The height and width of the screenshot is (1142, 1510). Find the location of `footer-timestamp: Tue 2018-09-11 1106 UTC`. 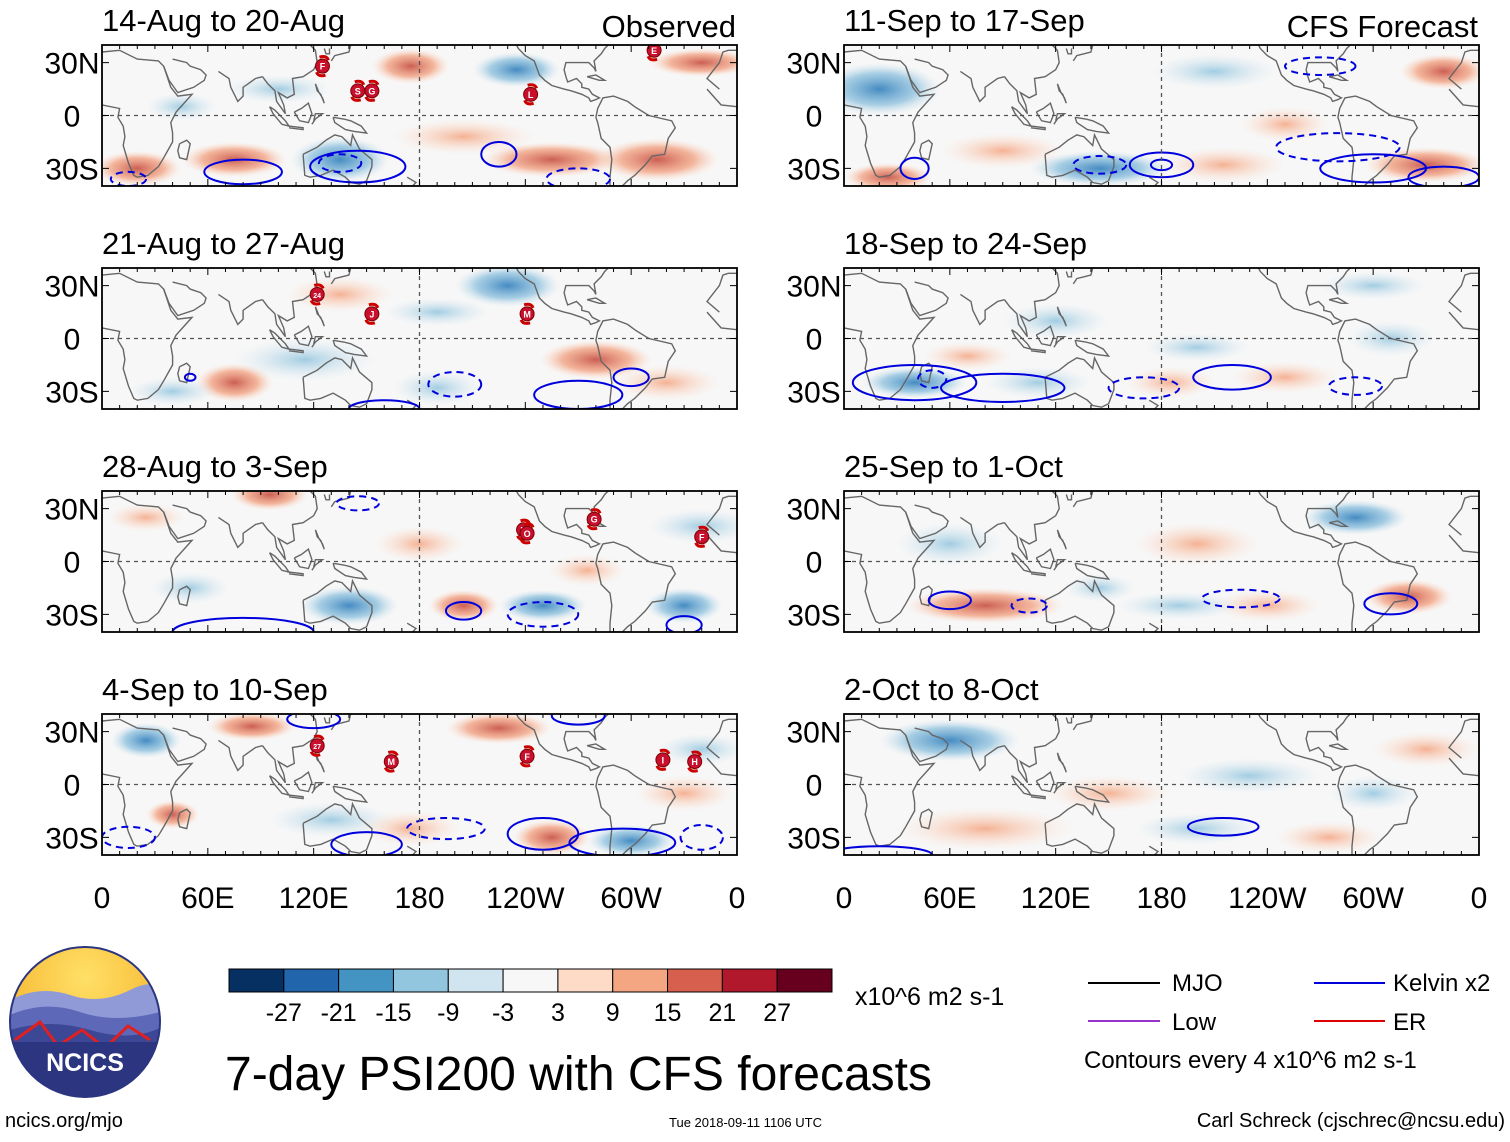

footer-timestamp: Tue 2018-09-11 1106 UTC is located at coordinates (745, 1122).